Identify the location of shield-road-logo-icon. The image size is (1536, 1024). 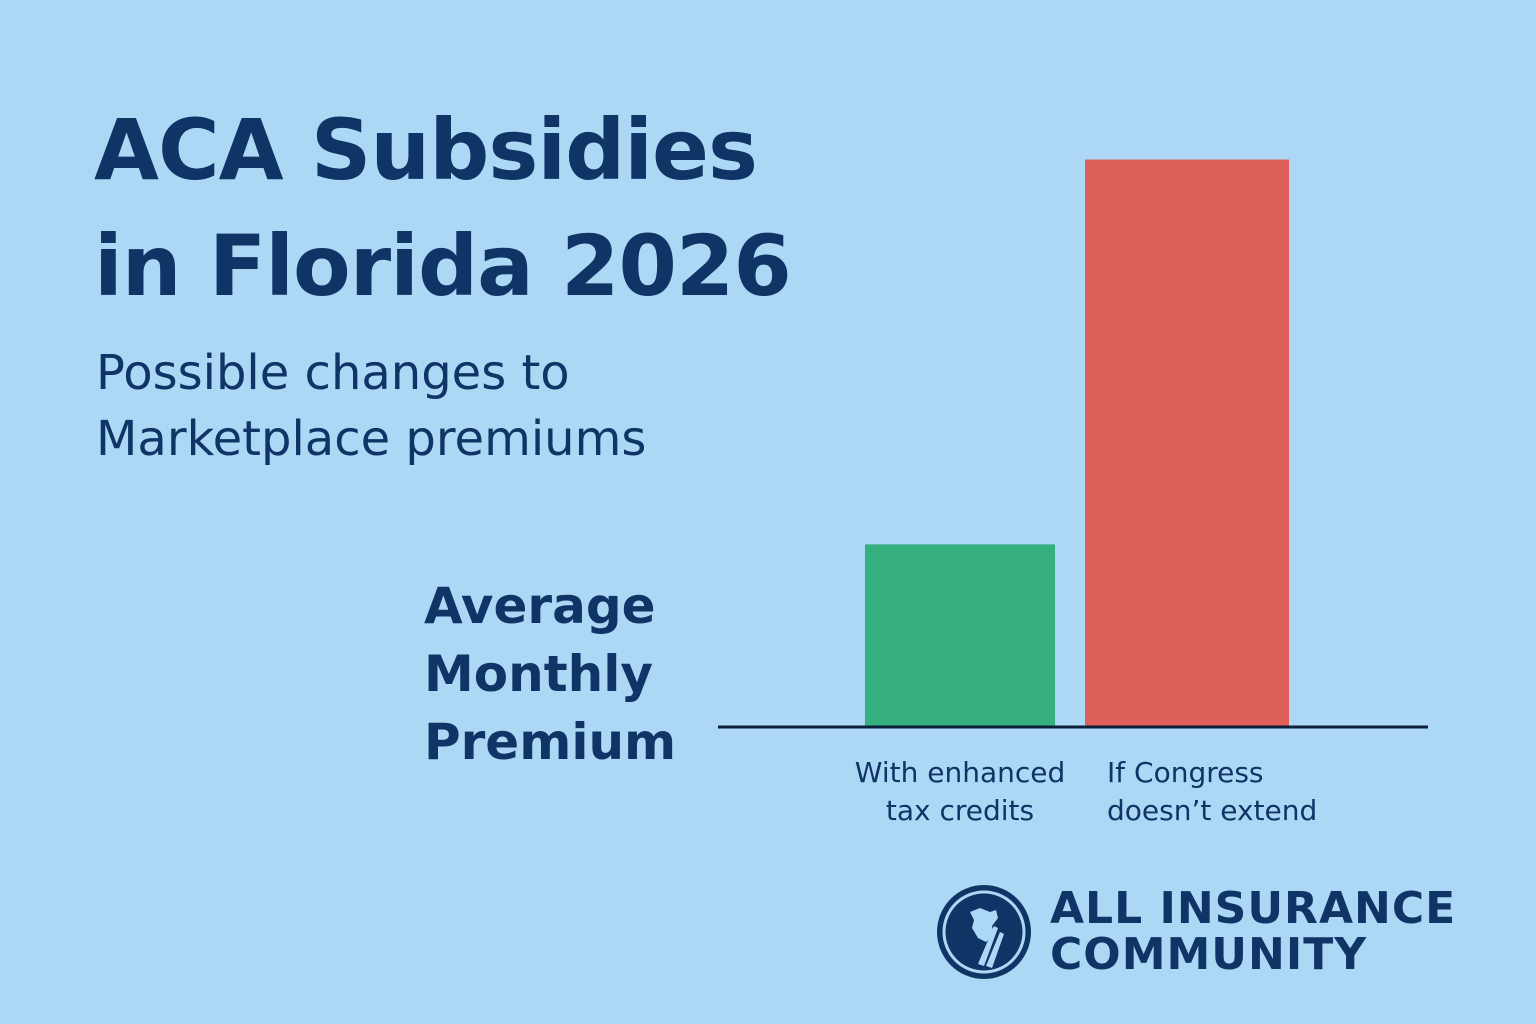
(984, 932).